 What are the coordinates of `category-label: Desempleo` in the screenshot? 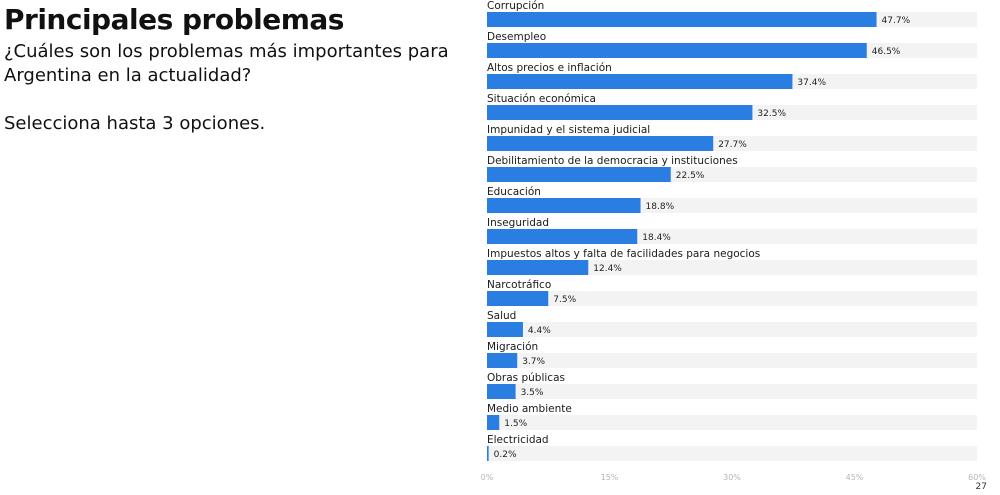 It's located at (516, 37).